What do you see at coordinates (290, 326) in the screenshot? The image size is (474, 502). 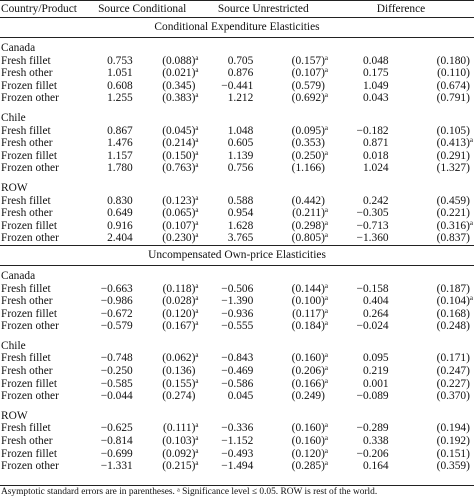 I see `source-unrestricted-std-error: (0.184)a` at bounding box center [290, 326].